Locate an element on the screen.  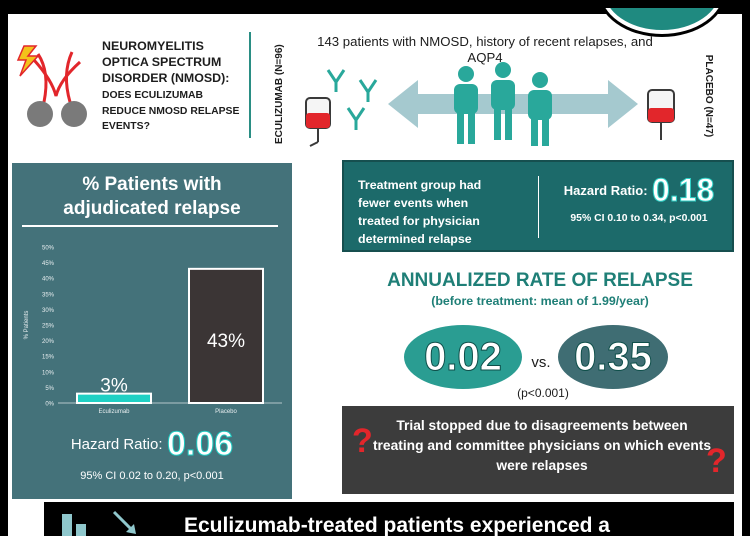
people-icon is located at coordinates (503, 104).